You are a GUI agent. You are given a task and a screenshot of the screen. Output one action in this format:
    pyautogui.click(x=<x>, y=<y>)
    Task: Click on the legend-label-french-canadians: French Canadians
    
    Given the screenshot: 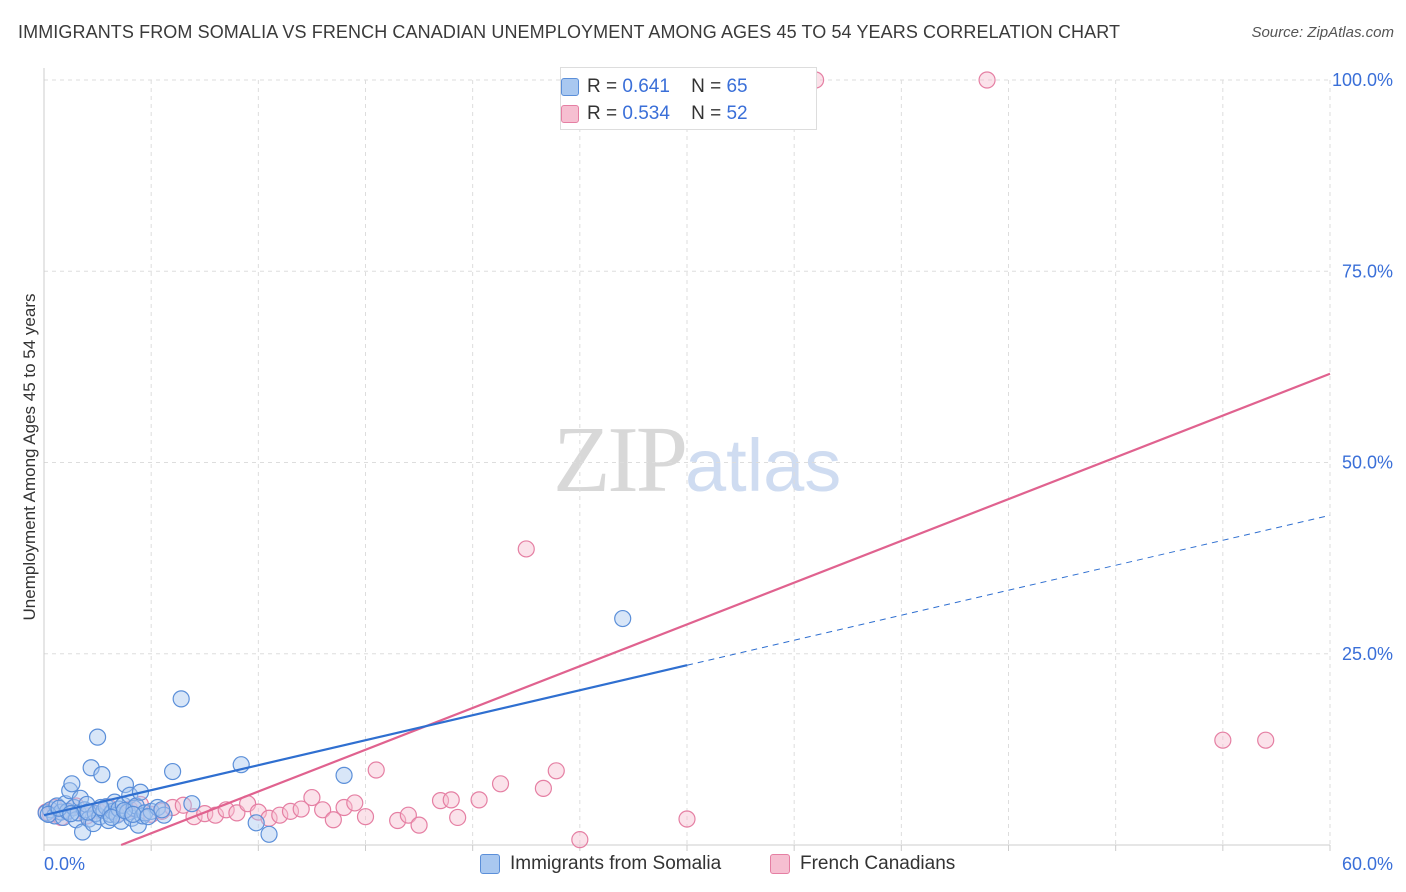 What is the action you would take?
    pyautogui.click(x=878, y=863)
    